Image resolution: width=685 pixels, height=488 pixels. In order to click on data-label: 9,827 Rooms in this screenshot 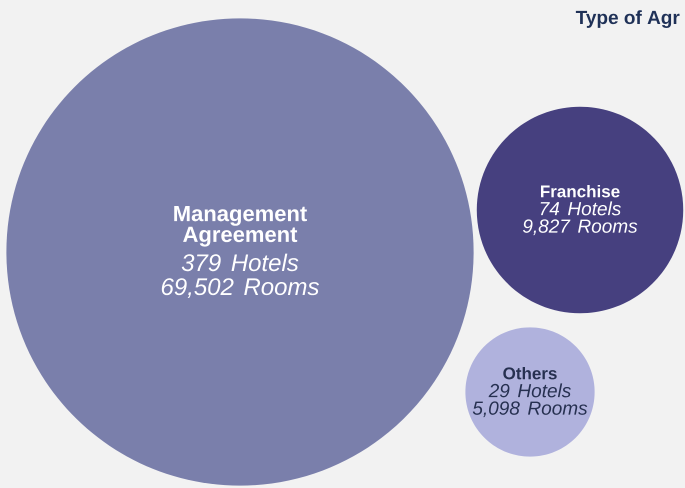, I will do `click(580, 227)`.